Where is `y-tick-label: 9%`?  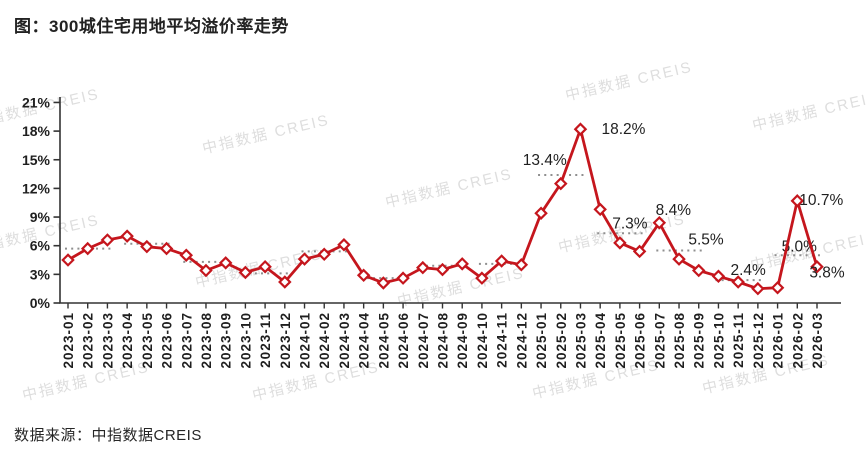 y-tick-label: 9% is located at coordinates (40, 217).